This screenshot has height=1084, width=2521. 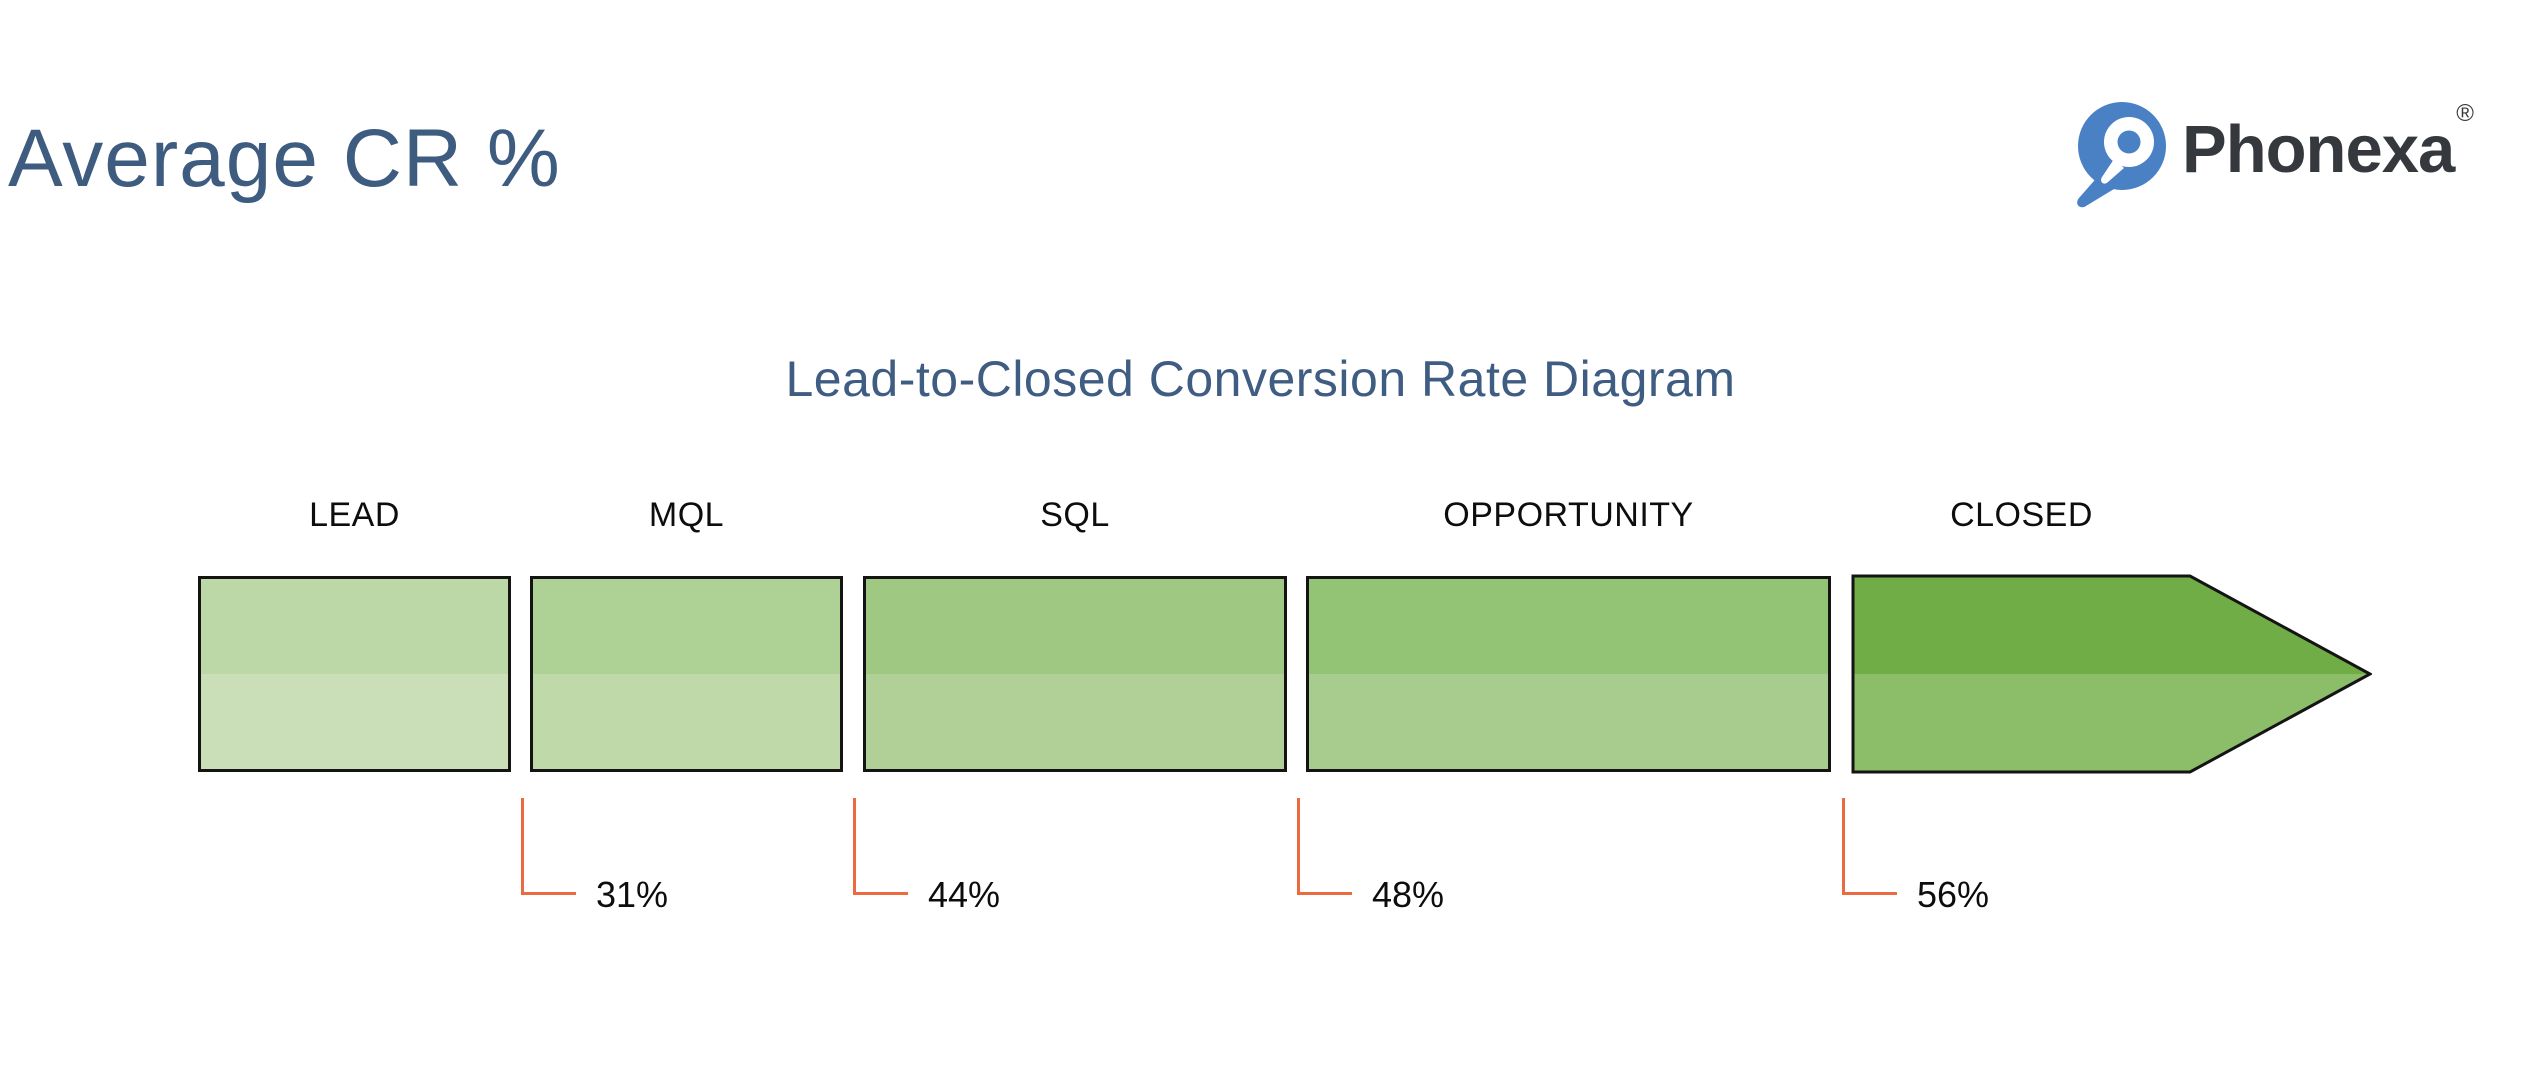 I want to click on conversion-rate-label: 48%, so click(x=1408, y=894).